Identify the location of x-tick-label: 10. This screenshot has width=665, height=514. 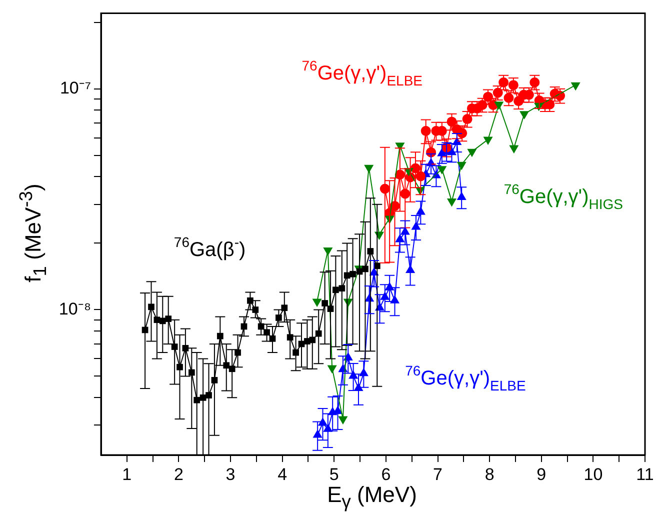
(593, 474).